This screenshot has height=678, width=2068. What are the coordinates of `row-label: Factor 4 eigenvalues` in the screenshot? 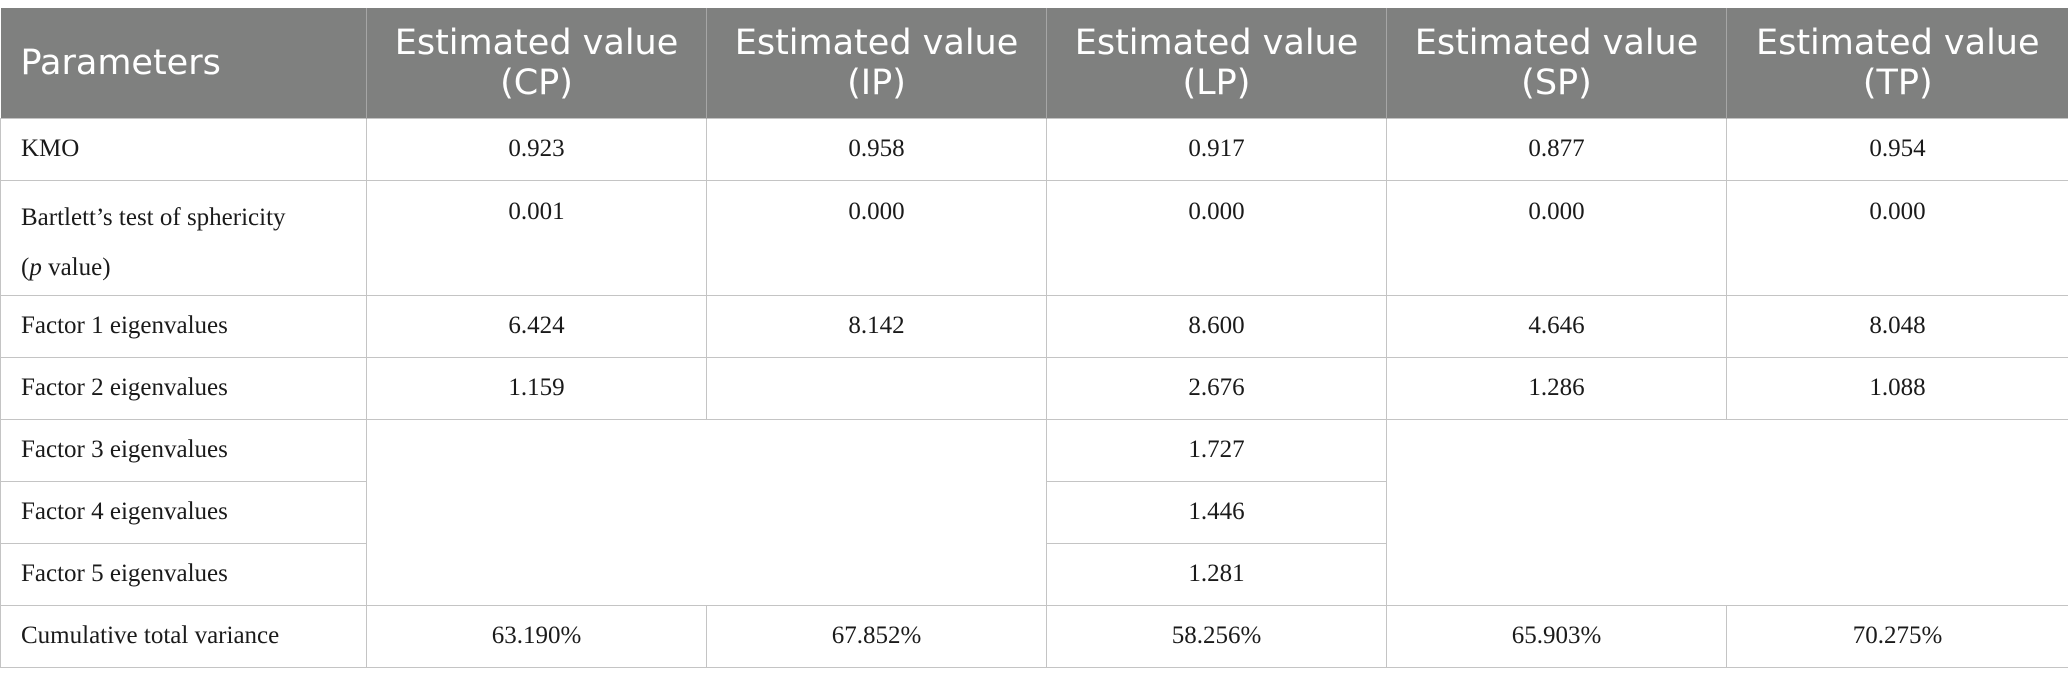 It's located at (183, 512).